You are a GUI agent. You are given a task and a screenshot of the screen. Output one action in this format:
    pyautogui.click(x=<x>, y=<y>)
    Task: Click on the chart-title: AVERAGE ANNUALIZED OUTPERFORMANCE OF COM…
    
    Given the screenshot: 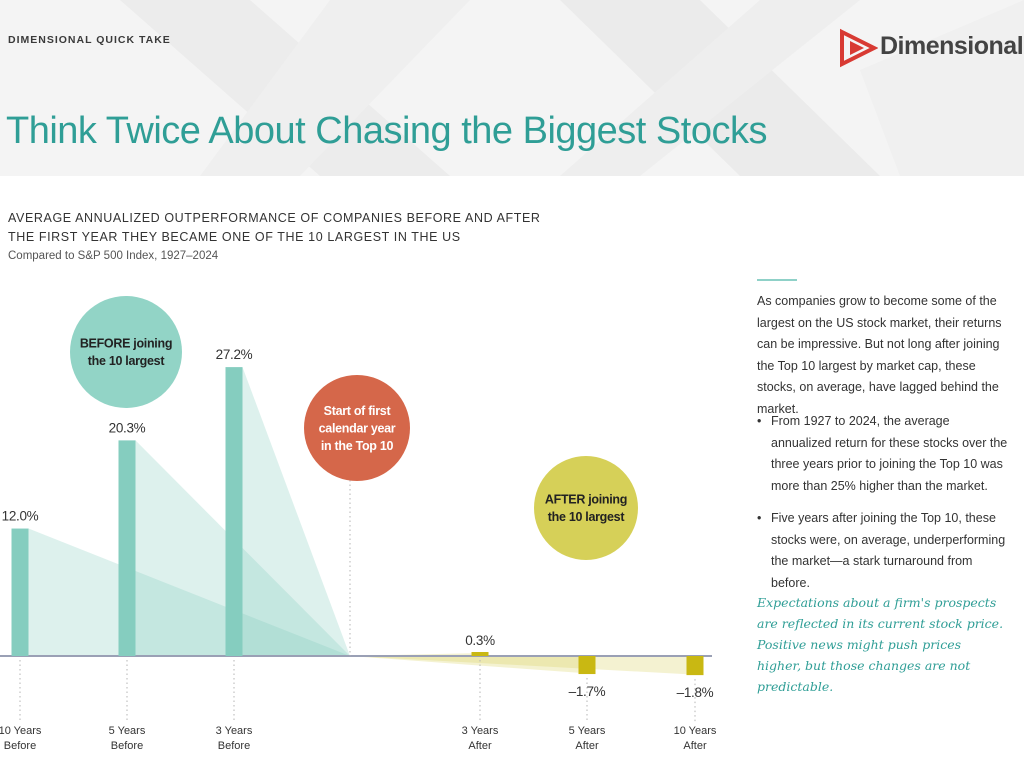 What is the action you would take?
    pyautogui.click(x=274, y=228)
    